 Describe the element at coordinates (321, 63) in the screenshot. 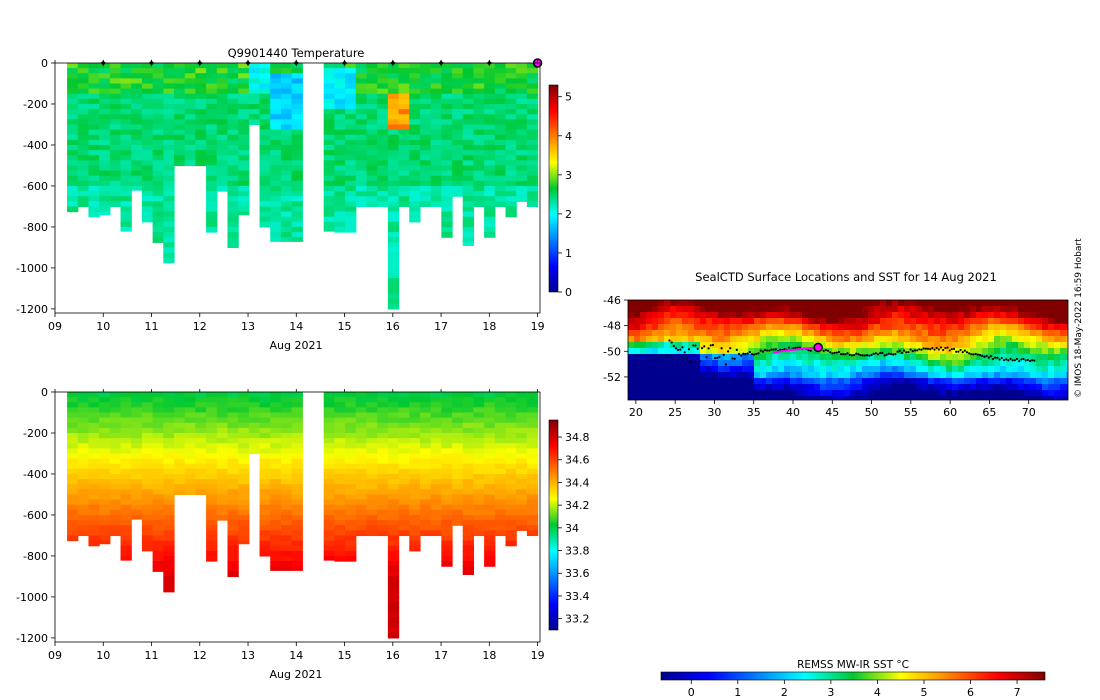

I see `temperature-surface-markers: ✦ ✦ ✦ ✦ ✦ ✦ ✦ ✦ ✦` at that location.